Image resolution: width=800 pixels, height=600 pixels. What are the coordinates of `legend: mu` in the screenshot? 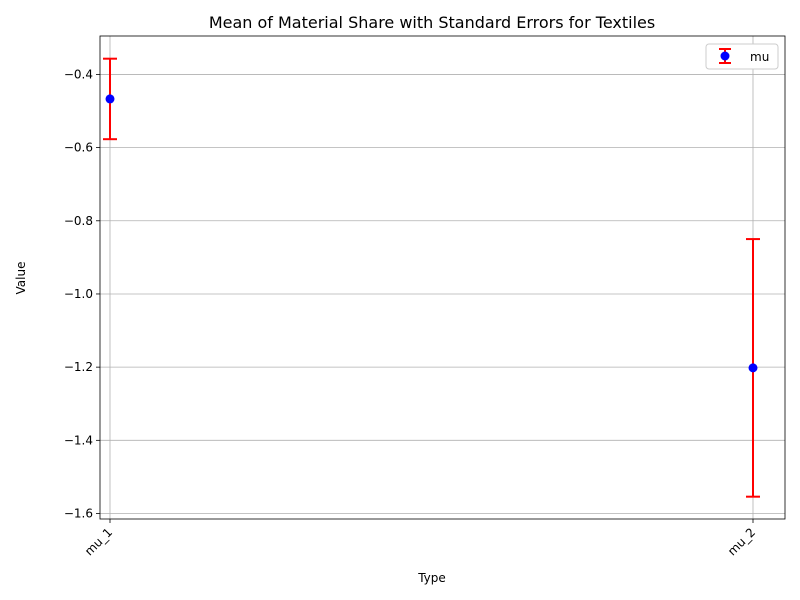 It's located at (742, 56).